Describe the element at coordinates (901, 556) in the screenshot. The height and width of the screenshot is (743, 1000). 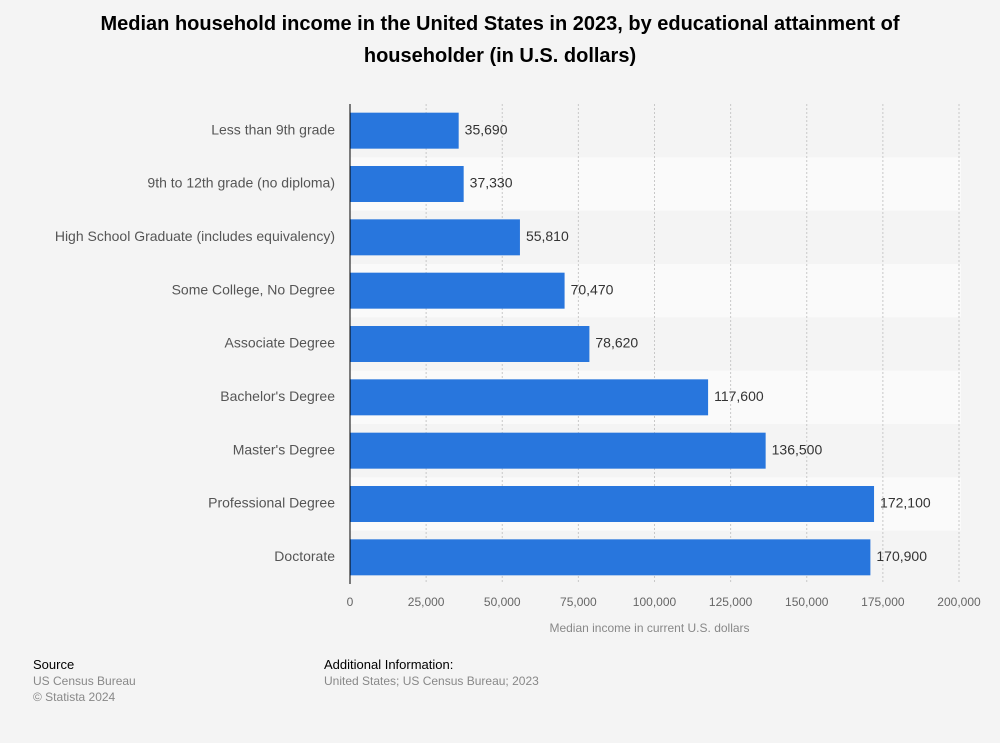
I see `value-label: 170,900` at that location.